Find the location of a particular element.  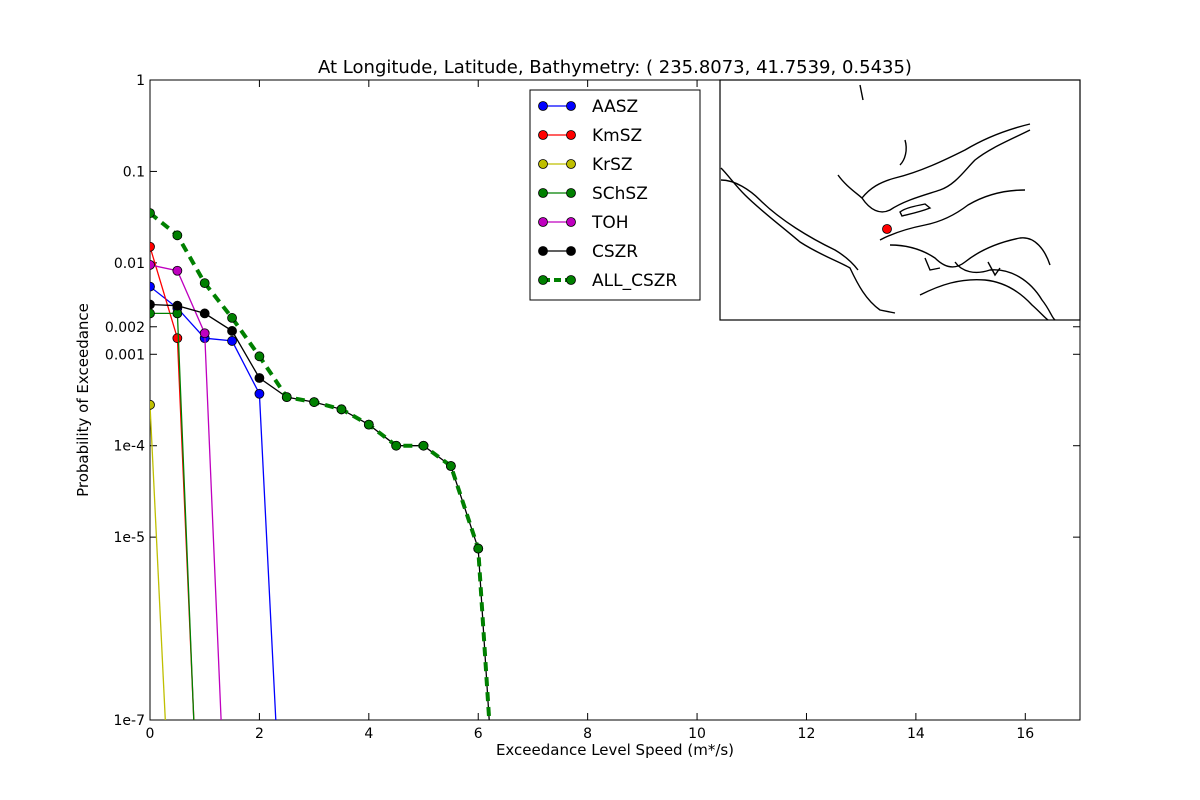

legend-frame is located at coordinates (615, 195).